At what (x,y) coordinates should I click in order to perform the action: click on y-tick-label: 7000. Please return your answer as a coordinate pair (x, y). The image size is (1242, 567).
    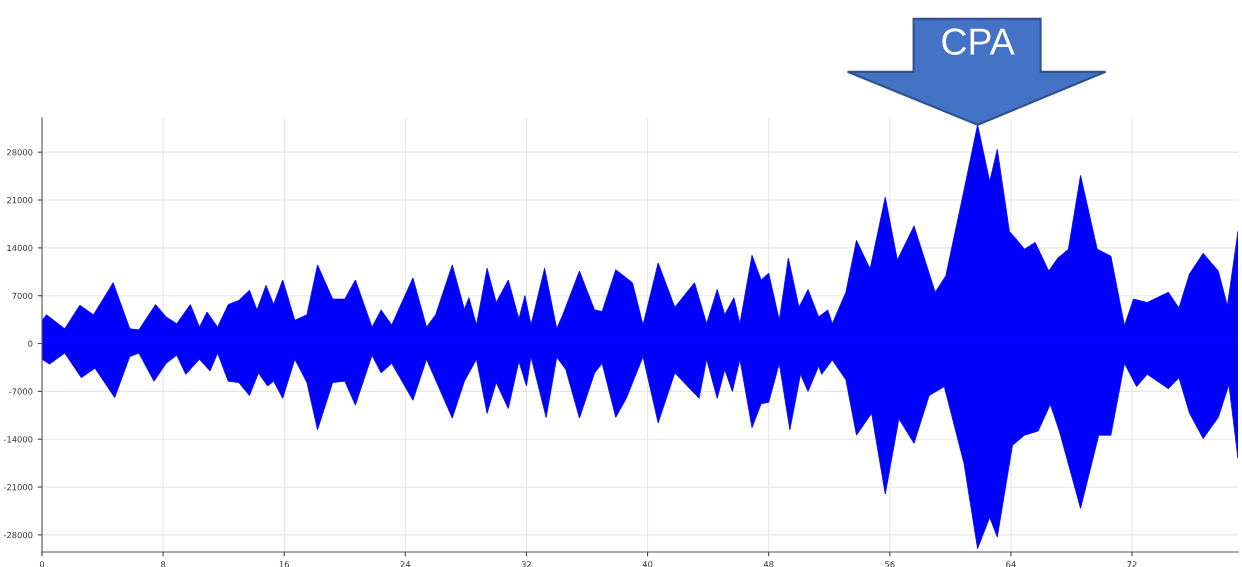
    Looking at the image, I should click on (22, 295).